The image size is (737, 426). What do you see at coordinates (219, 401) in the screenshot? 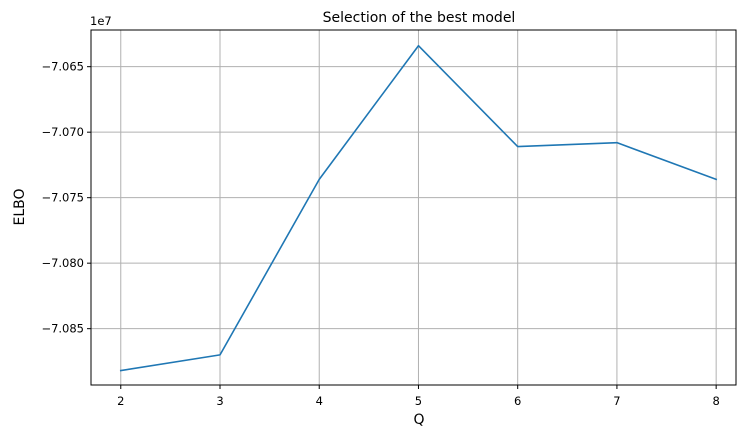
I see `x-tick-label: 3` at bounding box center [219, 401].